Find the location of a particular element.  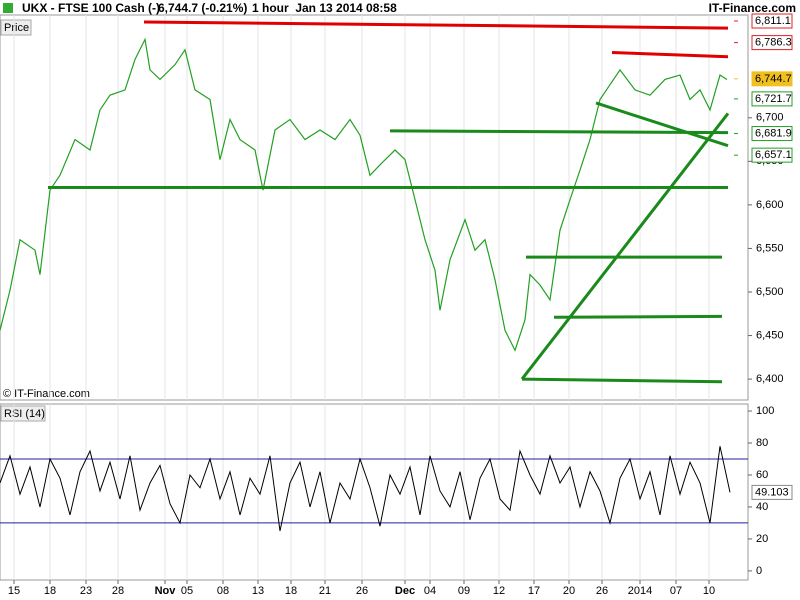

rsi-y-tick-label: 60 is located at coordinates (762, 475).